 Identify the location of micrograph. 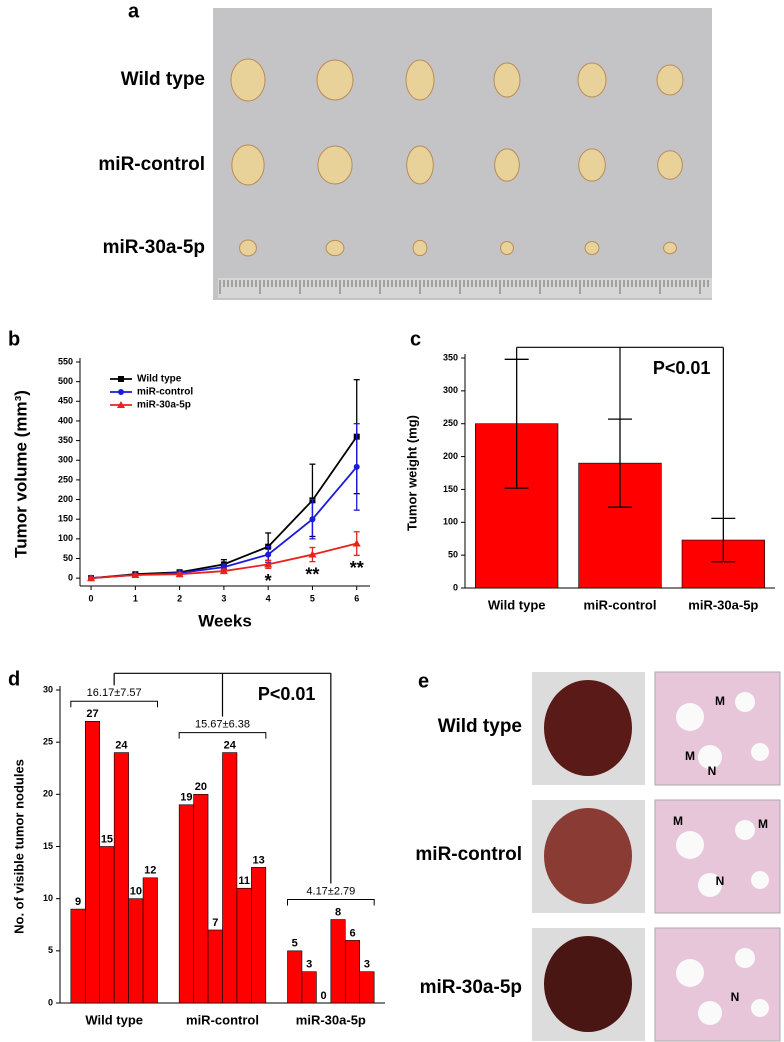
(717, 728).